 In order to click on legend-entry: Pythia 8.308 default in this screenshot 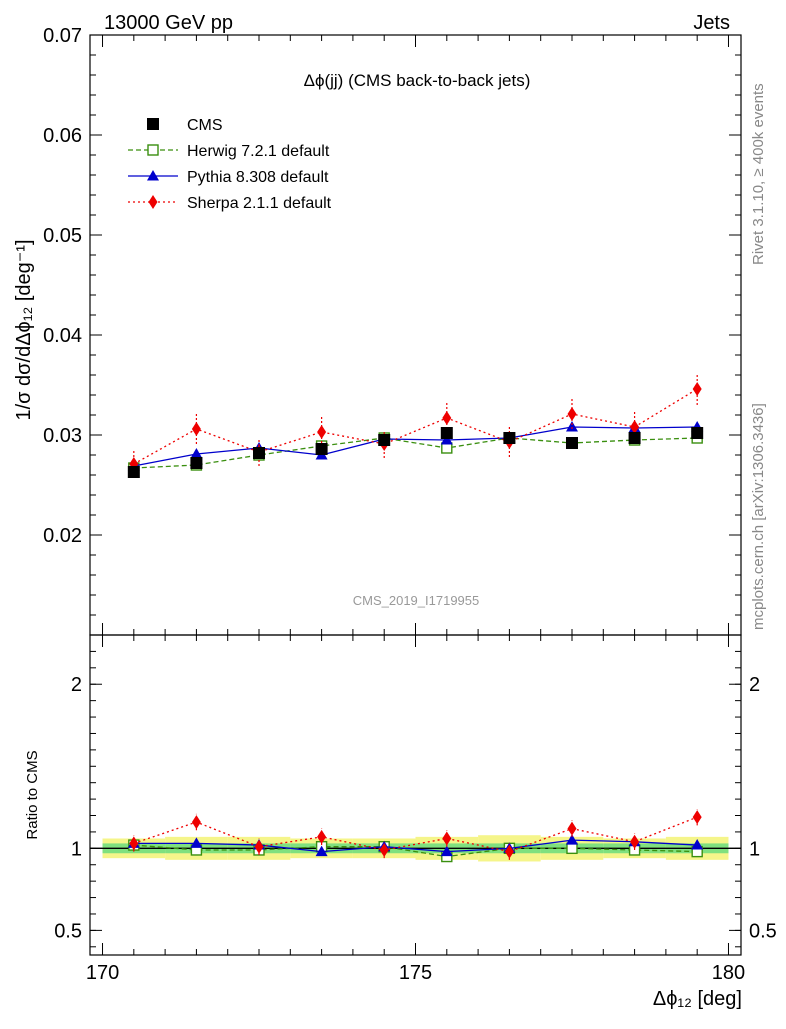, I will do `click(228, 177)`.